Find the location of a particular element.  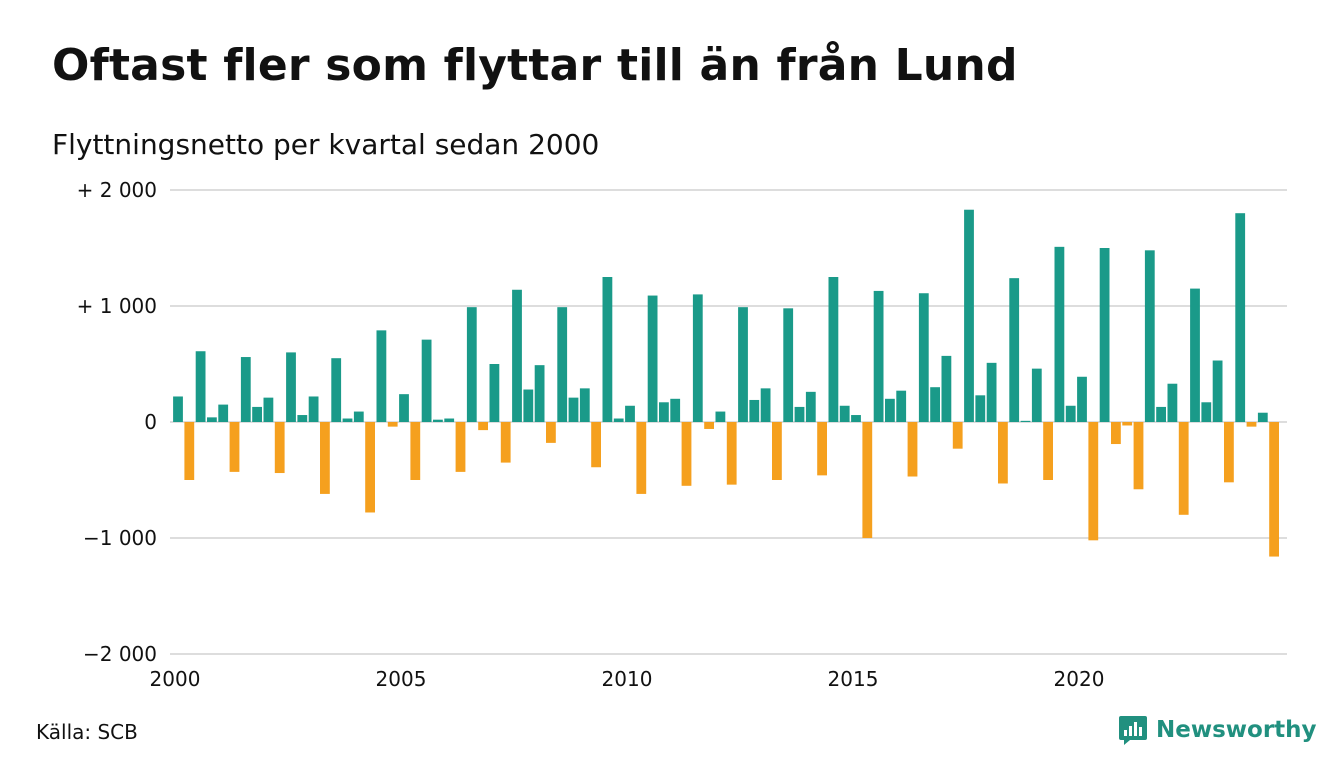

y-tick-label: + 2 000 is located at coordinates (117, 190).